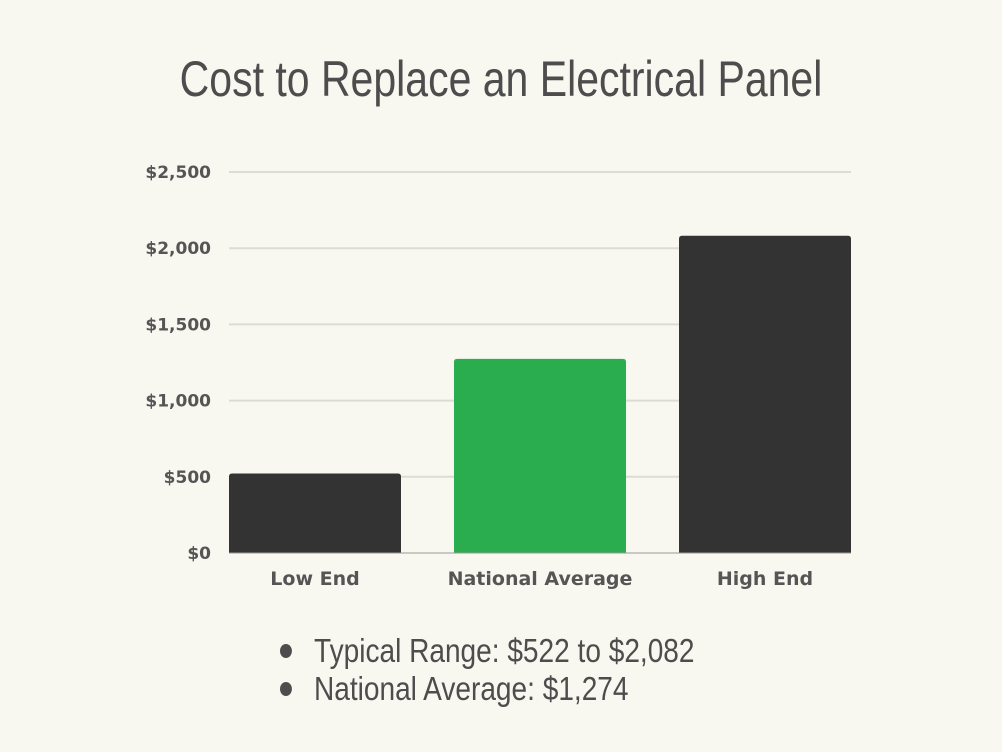 The height and width of the screenshot is (752, 1002). What do you see at coordinates (178, 402) in the screenshot?
I see `y-tick-label: $1,000` at bounding box center [178, 402].